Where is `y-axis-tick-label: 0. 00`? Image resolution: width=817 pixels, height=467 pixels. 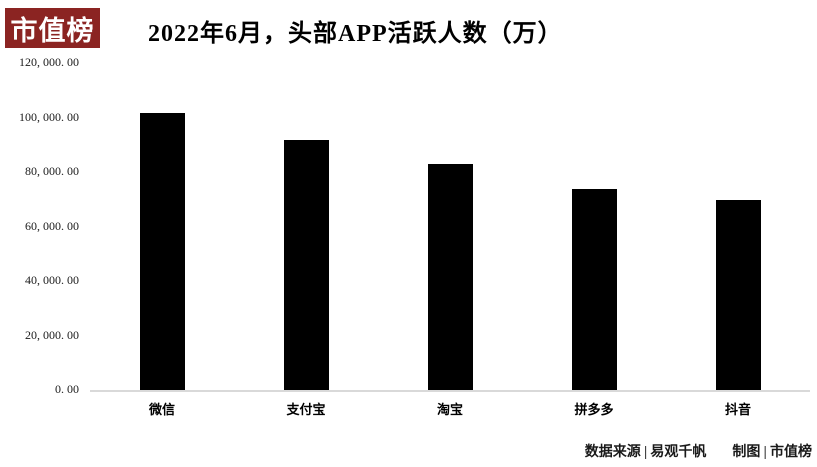 y-axis-tick-label: 0. 00 is located at coordinates (67, 389).